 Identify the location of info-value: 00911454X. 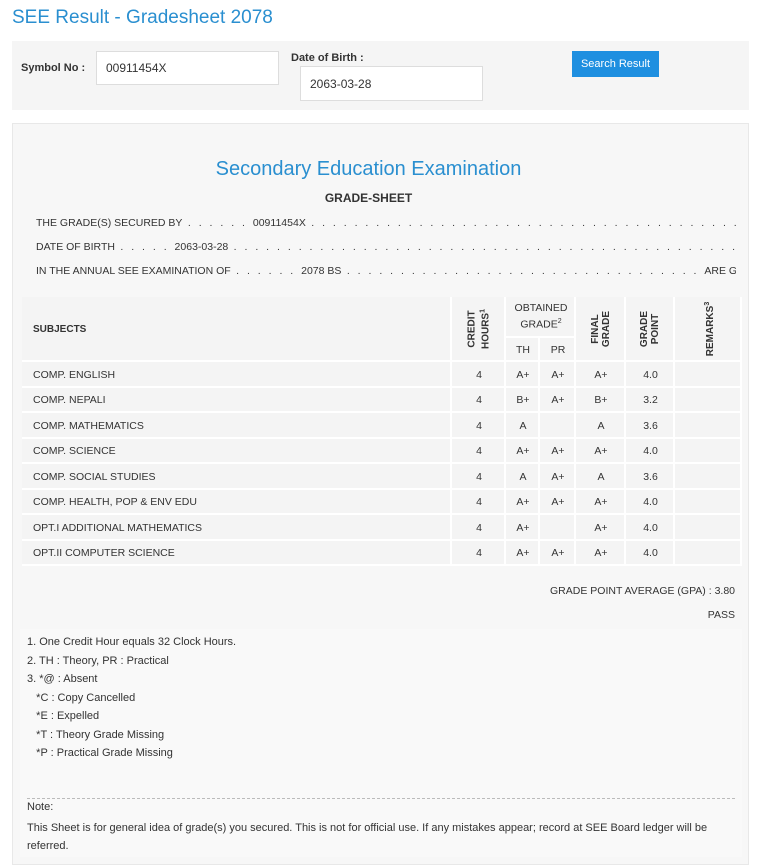
(279, 223).